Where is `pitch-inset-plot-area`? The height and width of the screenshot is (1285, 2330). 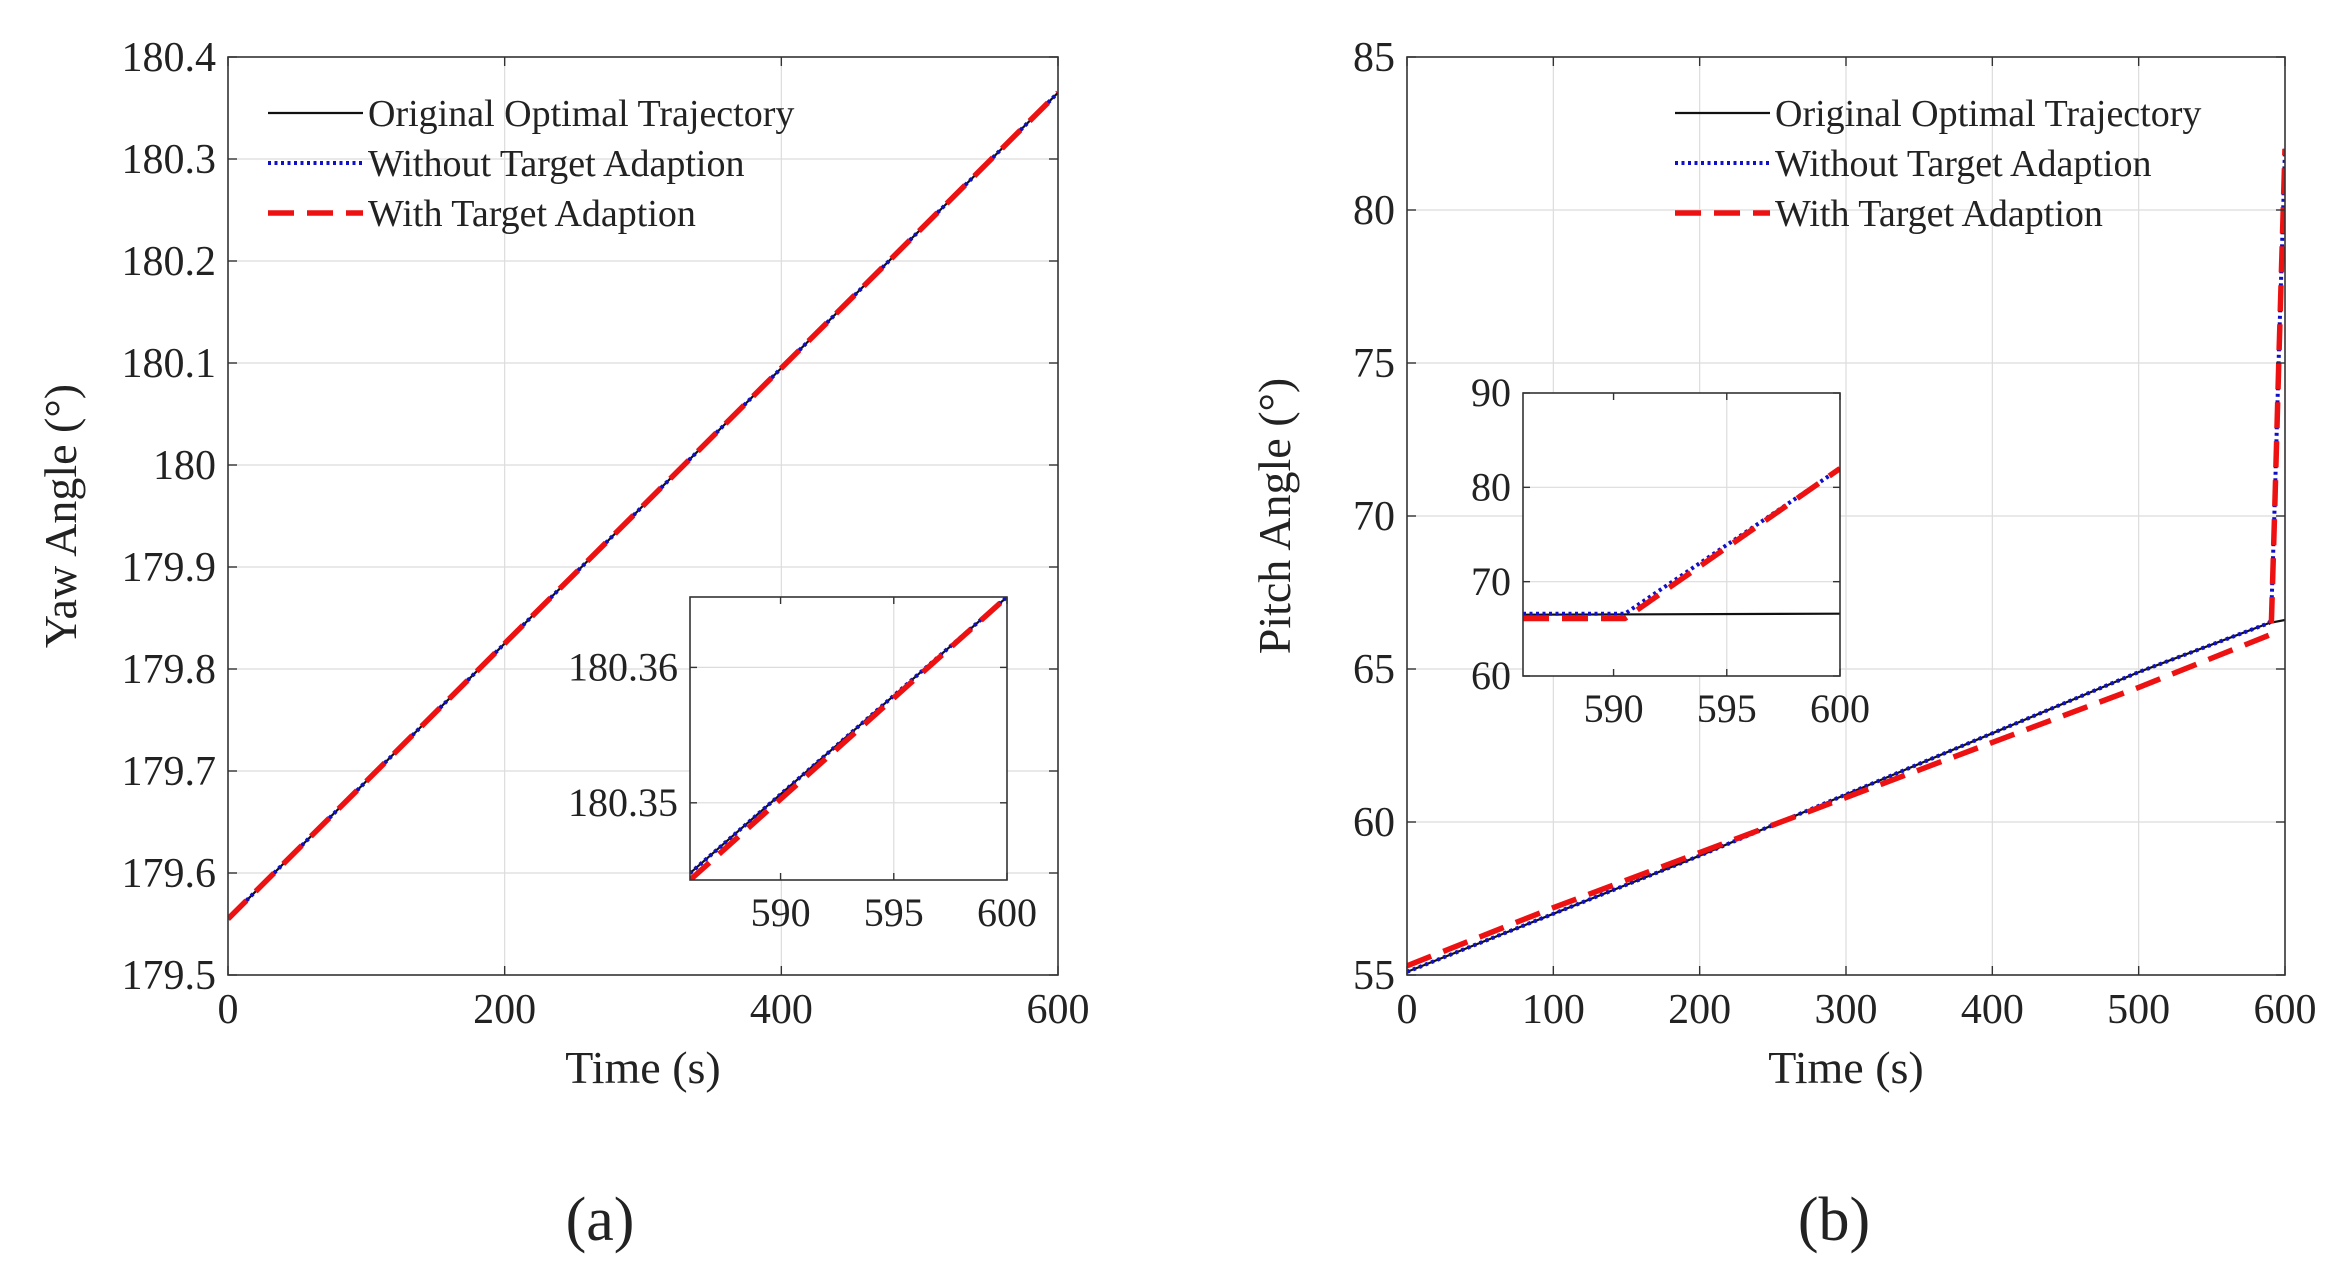
pitch-inset-plot-area is located at coordinates (1681, 534).